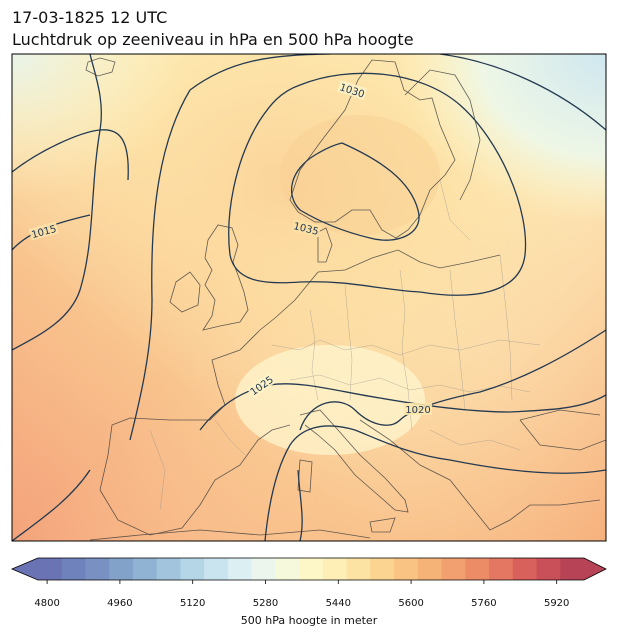  Describe the element at coordinates (309, 620) in the screenshot. I see `colorbar-title: 500 hPa hoogte in meter` at that location.